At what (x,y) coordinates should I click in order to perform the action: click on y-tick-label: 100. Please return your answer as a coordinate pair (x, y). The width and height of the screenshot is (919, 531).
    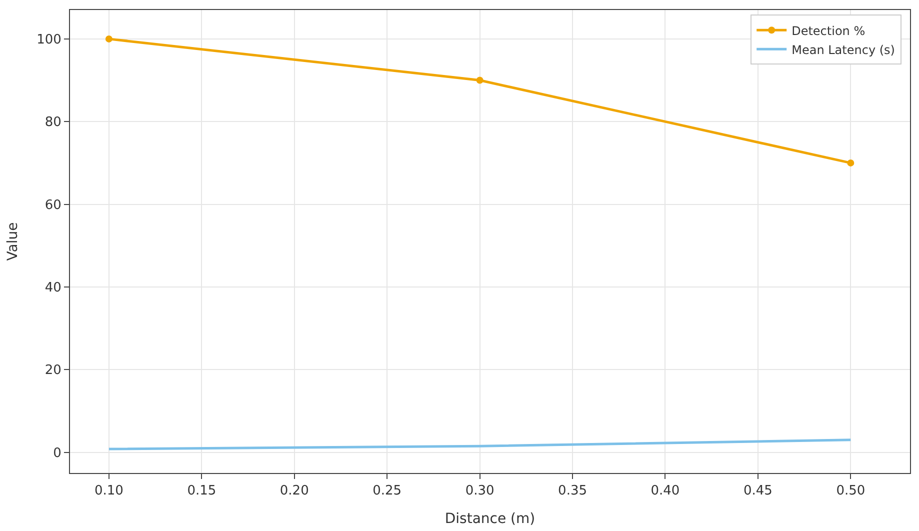
    Looking at the image, I should click on (49, 40).